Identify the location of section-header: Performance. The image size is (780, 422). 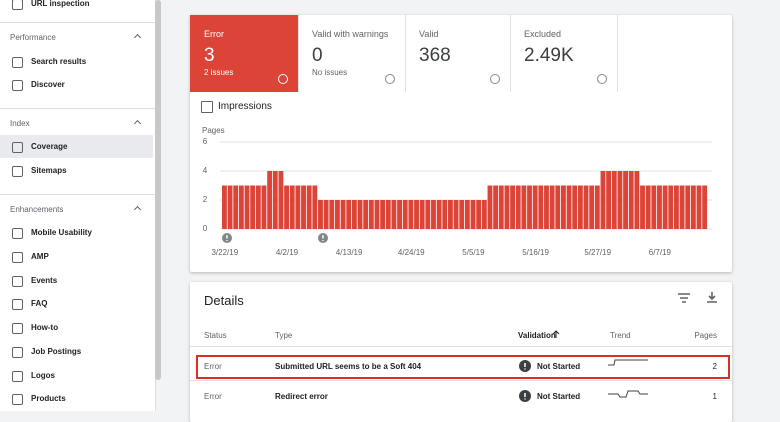
(33, 37).